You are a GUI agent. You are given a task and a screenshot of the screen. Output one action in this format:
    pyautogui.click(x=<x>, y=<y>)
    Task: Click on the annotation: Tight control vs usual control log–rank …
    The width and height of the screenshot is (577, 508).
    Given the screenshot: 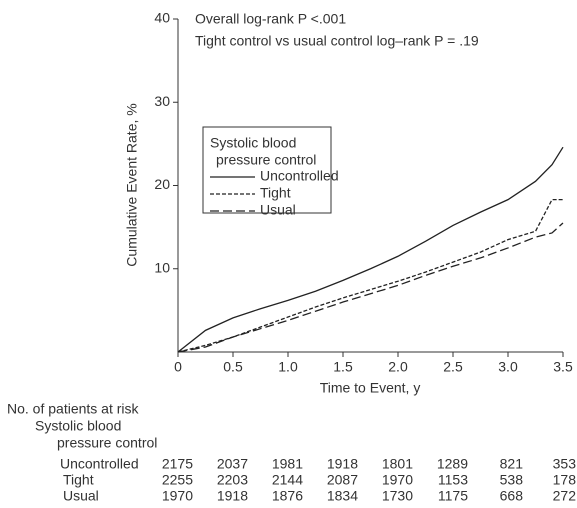 What is the action you would take?
    pyautogui.click(x=337, y=41)
    